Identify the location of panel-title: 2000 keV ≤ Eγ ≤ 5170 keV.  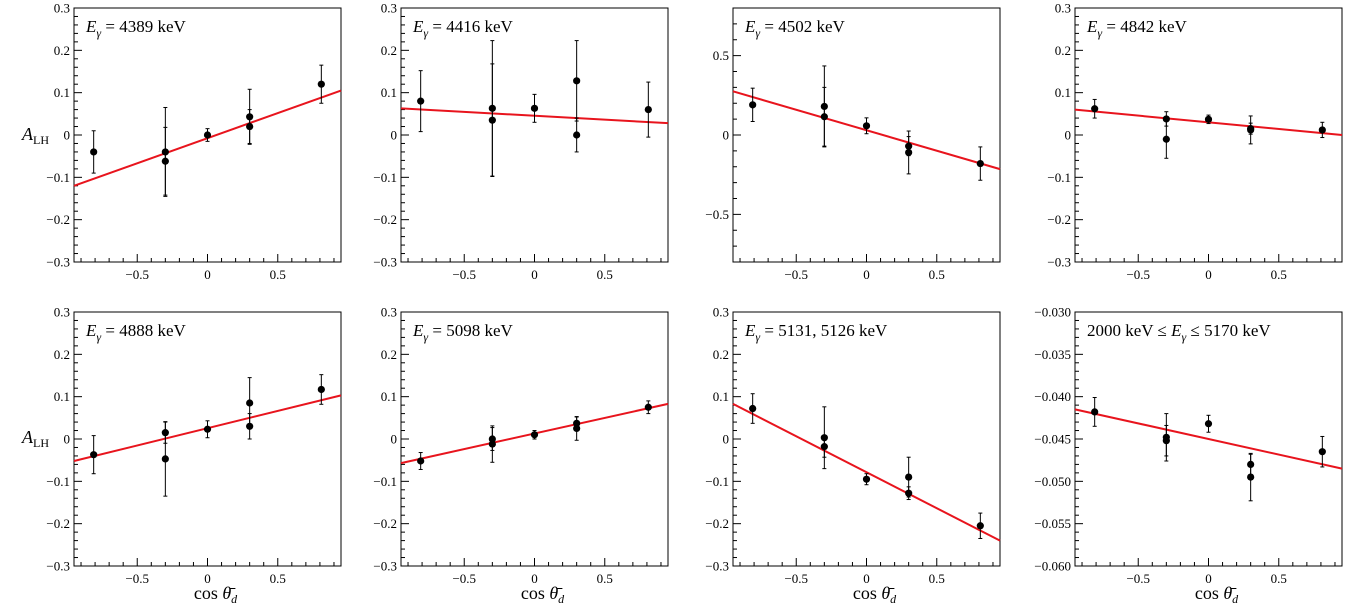
(1179, 332).